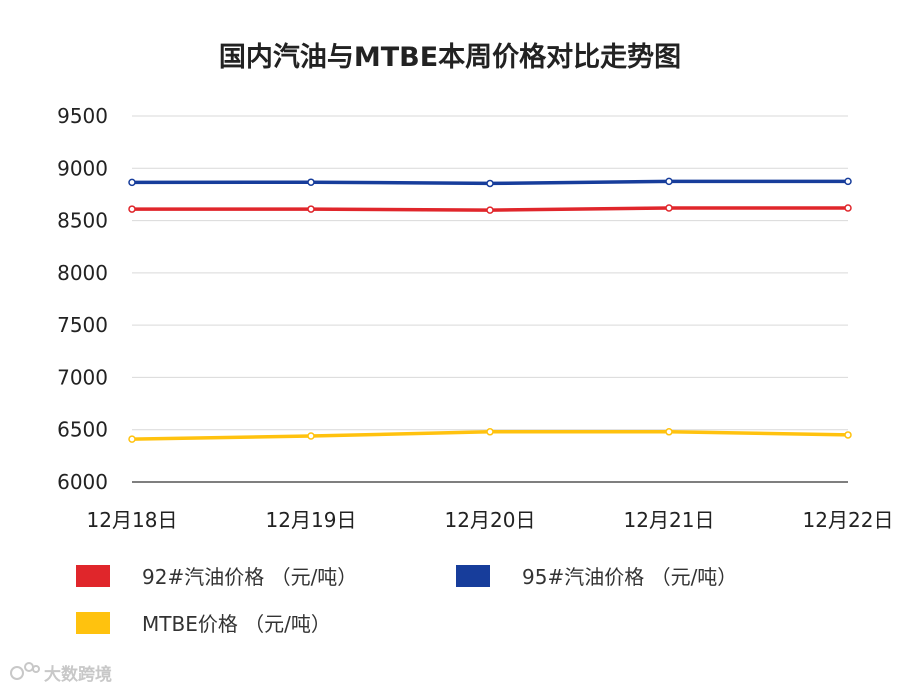 This screenshot has width=900, height=690. I want to click on y-axis-ticks: 6000 6500 7000 7500 8000 8500 9000 9500, so click(82, 299).